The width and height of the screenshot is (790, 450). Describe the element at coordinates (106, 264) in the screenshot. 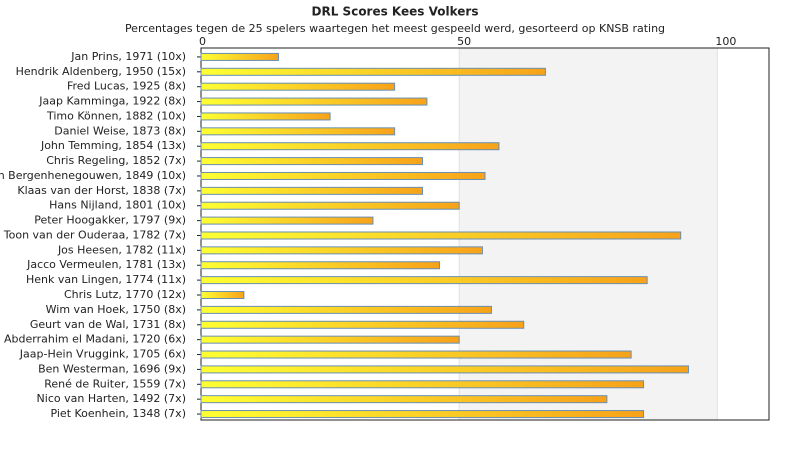

I see `y-tick-label: Jacco Vermeulen, 1781 (13x)` at that location.